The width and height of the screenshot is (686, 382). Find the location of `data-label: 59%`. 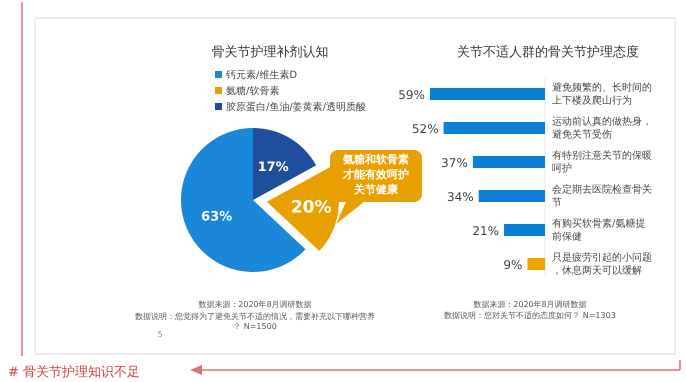

data-label: 59% is located at coordinates (411, 95).